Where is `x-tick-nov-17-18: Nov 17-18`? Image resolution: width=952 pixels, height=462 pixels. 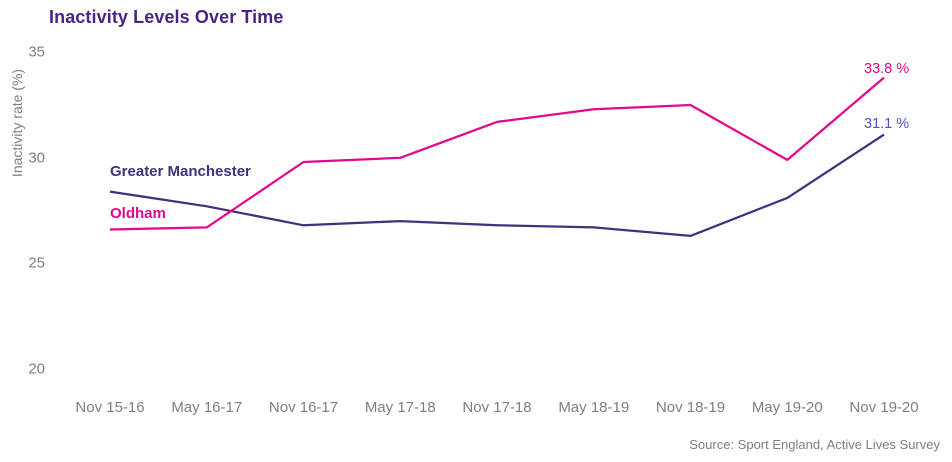 x-tick-nov-17-18: Nov 17-18 is located at coordinates (497, 407).